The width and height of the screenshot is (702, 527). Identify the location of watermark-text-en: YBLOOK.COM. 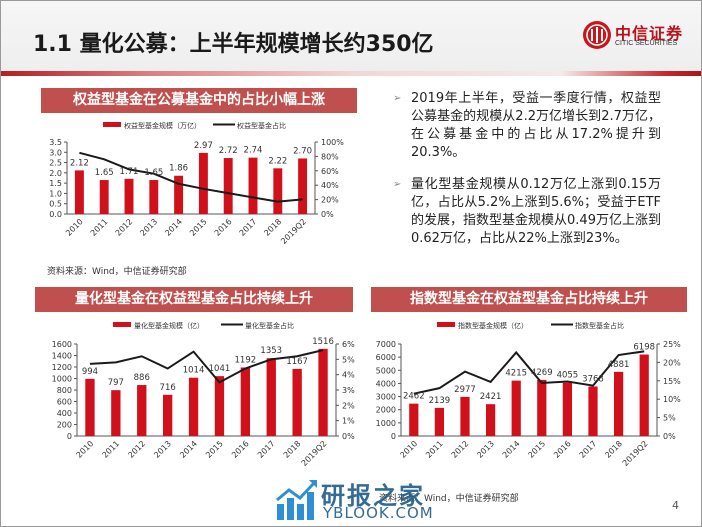
(378, 513).